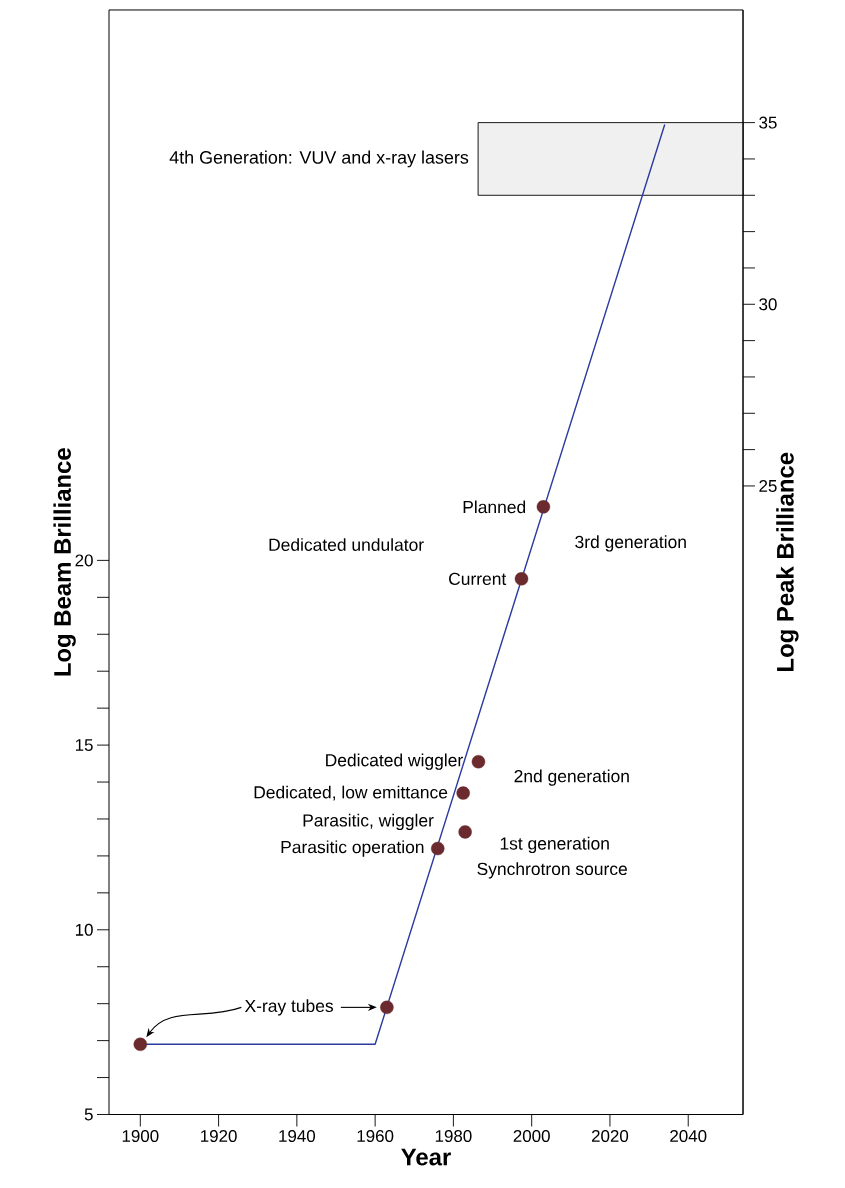 Image resolution: width=845 pixels, height=1188 pixels. What do you see at coordinates (571, 777) in the screenshot?
I see `annotation: 2nd generation` at bounding box center [571, 777].